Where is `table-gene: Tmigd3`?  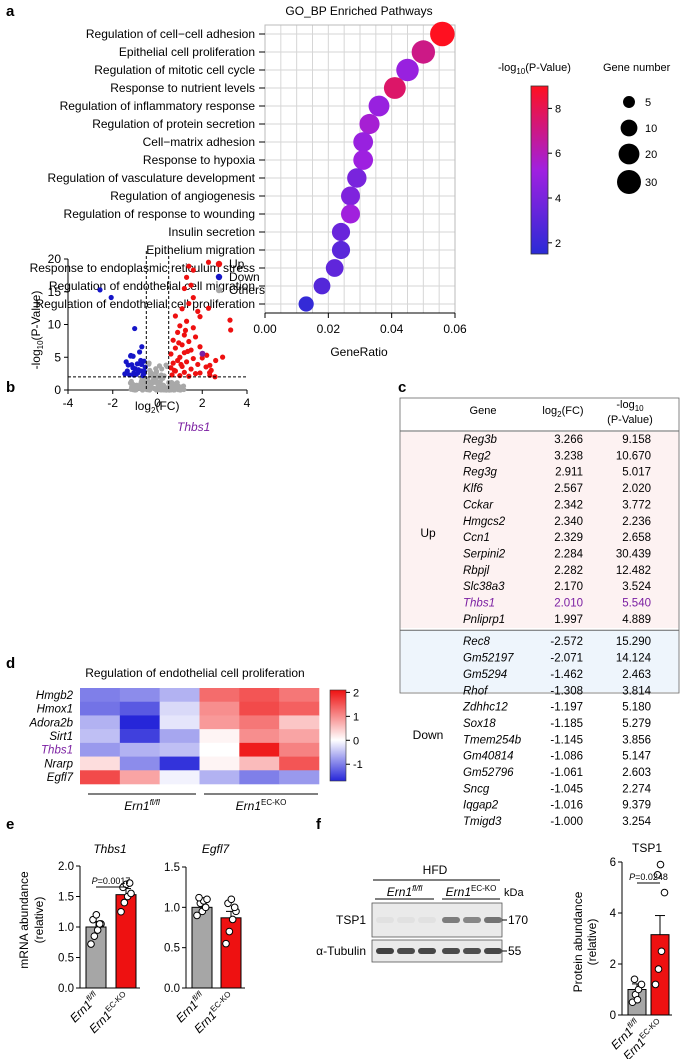
table-gene: Tmigd3 is located at coordinates (482, 822).